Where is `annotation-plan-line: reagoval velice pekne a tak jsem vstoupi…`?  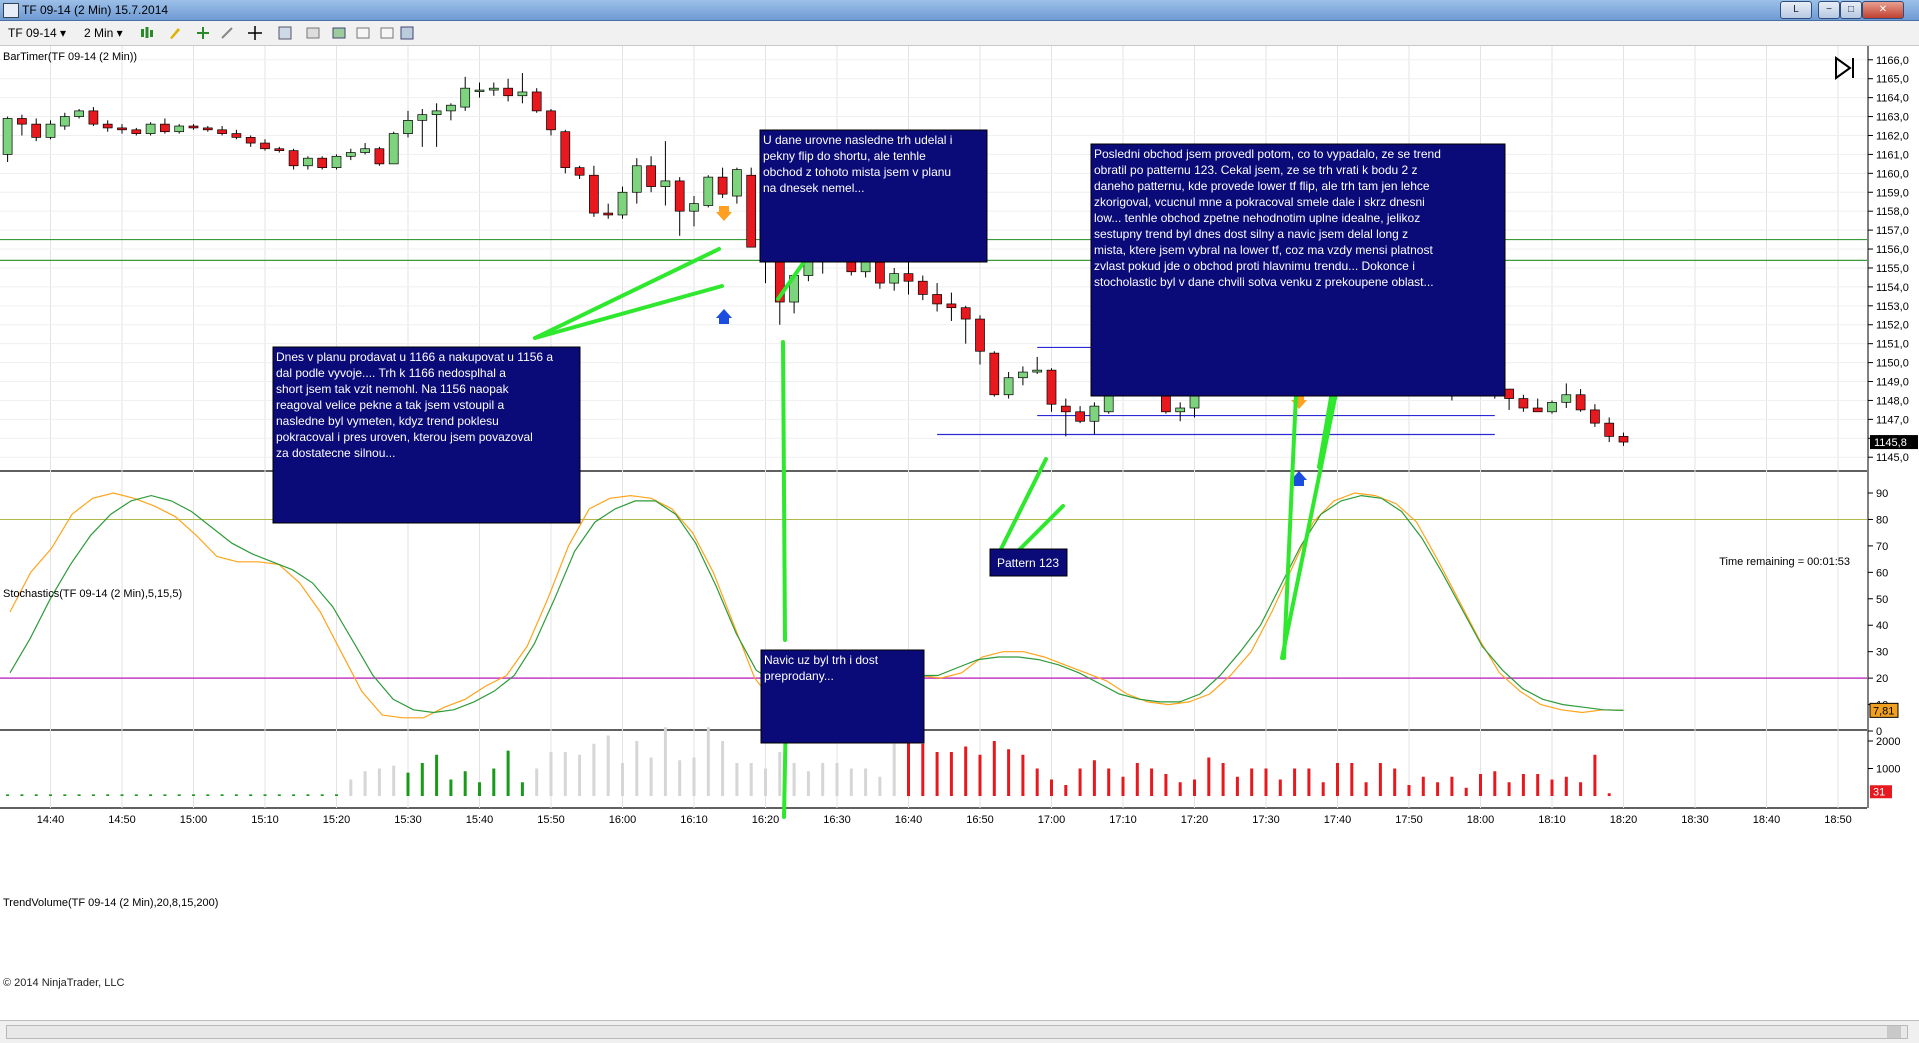 annotation-plan-line: reagoval velice pekne a tak jsem vstoupi… is located at coordinates (390, 405).